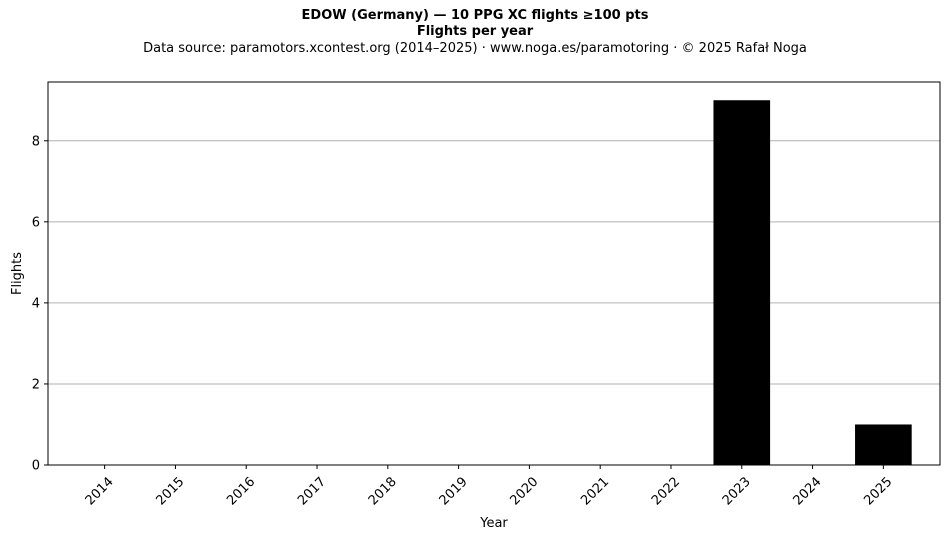 The width and height of the screenshot is (950, 539). Describe the element at coordinates (524, 491) in the screenshot. I see `x-tick-label: 2020` at that location.